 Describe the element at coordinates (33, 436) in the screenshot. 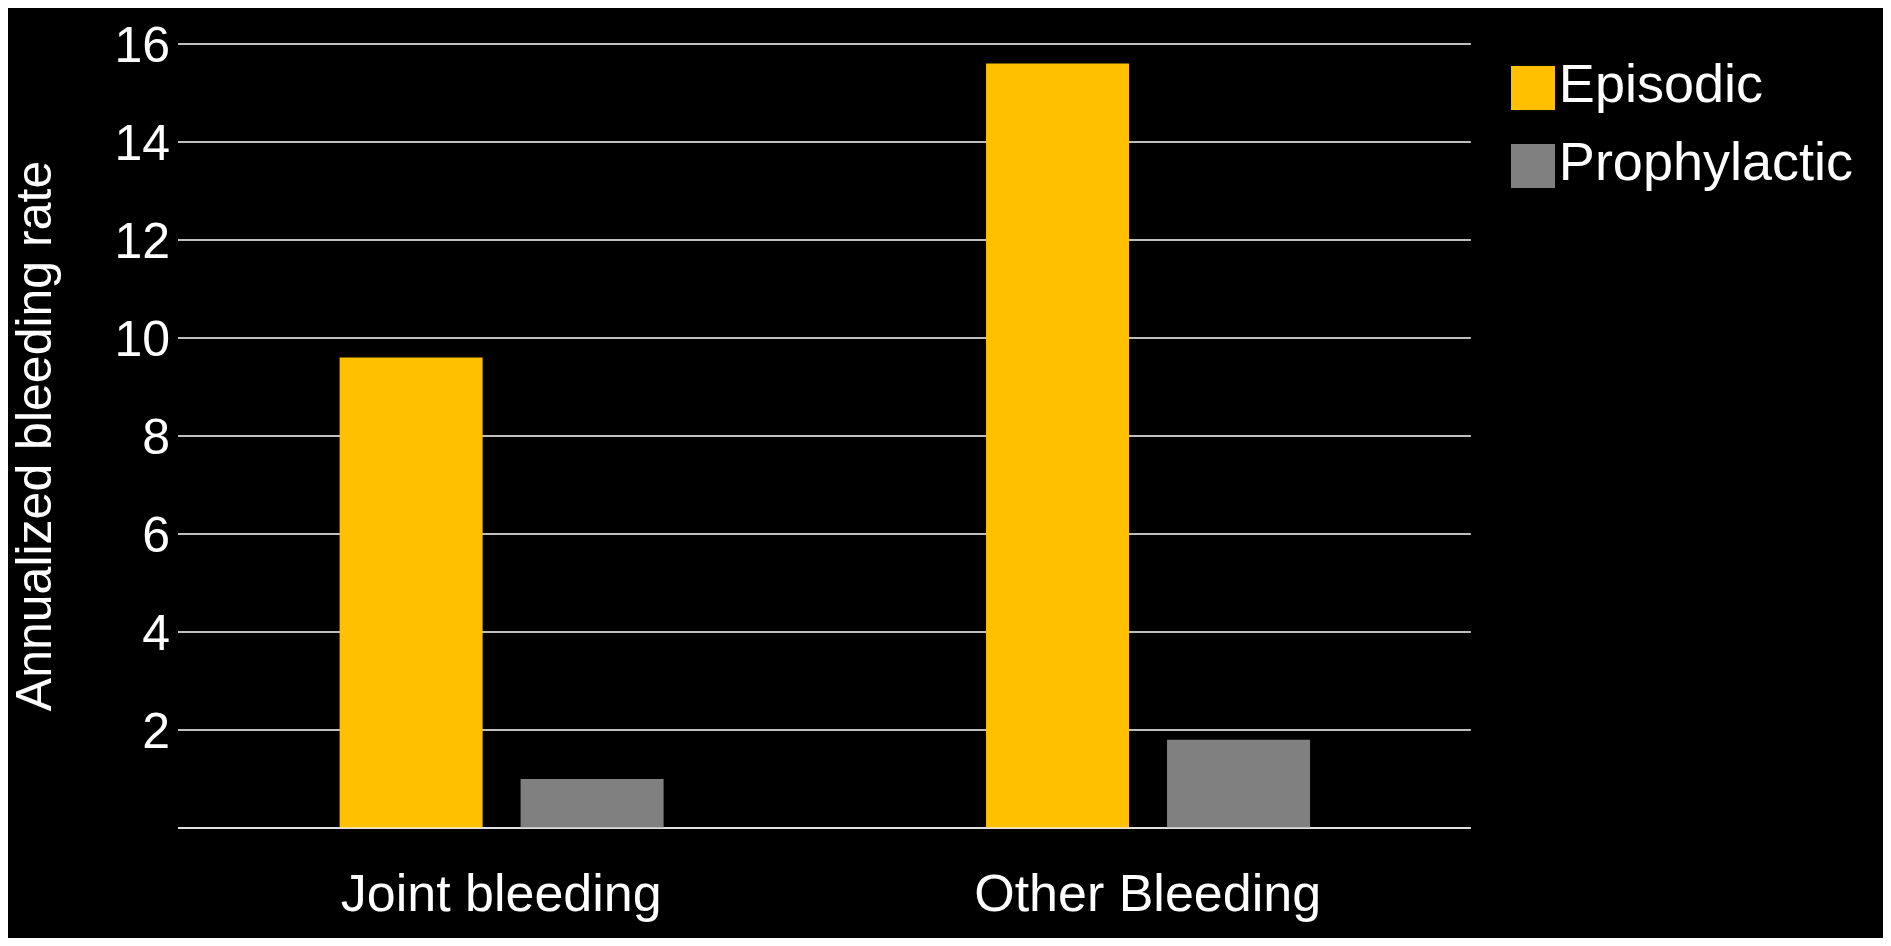

I see `y-axis-title: Annualized bleeding rate` at that location.